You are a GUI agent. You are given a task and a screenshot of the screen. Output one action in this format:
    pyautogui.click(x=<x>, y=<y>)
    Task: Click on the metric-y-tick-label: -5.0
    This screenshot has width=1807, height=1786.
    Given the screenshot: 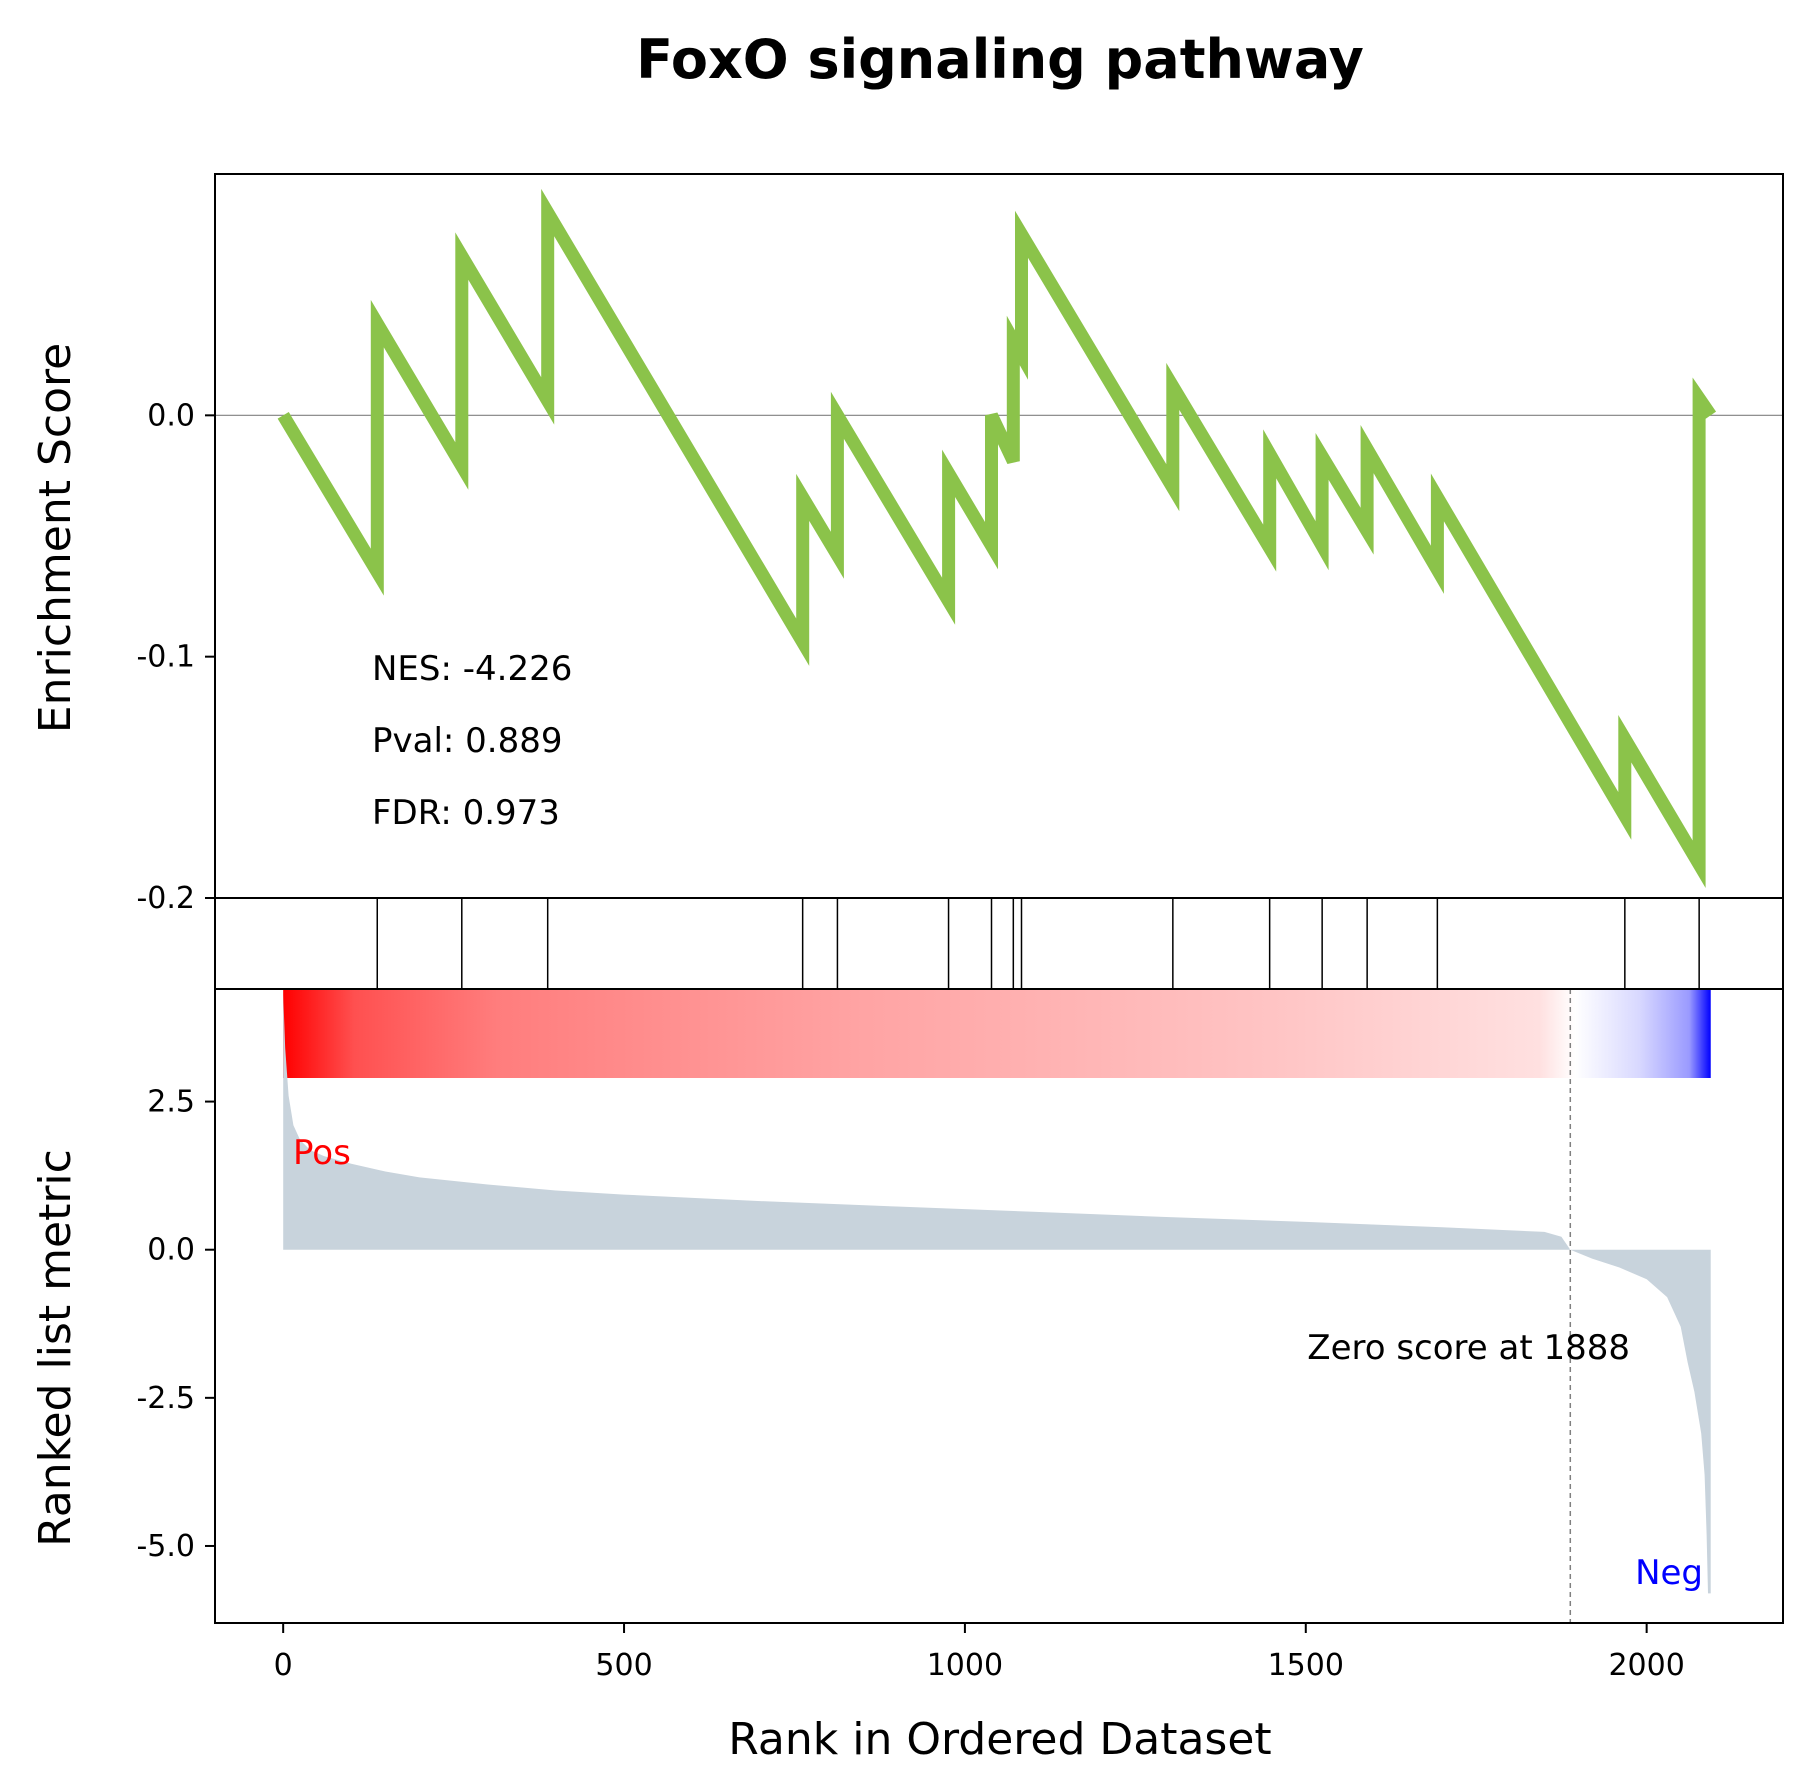 What is the action you would take?
    pyautogui.click(x=165, y=1546)
    